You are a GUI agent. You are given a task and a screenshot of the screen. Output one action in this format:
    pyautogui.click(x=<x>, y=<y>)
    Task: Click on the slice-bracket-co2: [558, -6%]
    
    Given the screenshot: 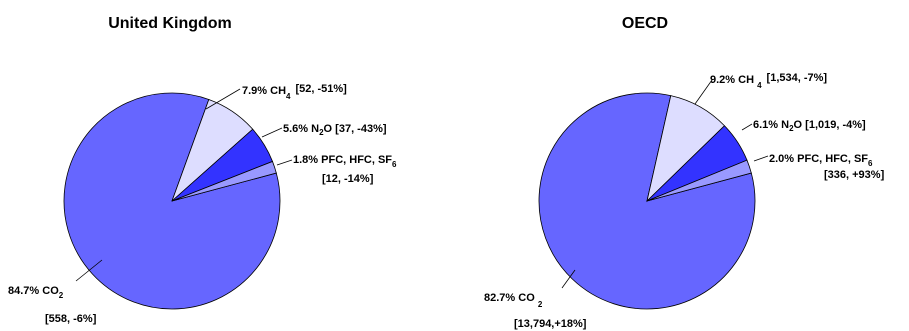 What is the action you would take?
    pyautogui.click(x=71, y=319)
    